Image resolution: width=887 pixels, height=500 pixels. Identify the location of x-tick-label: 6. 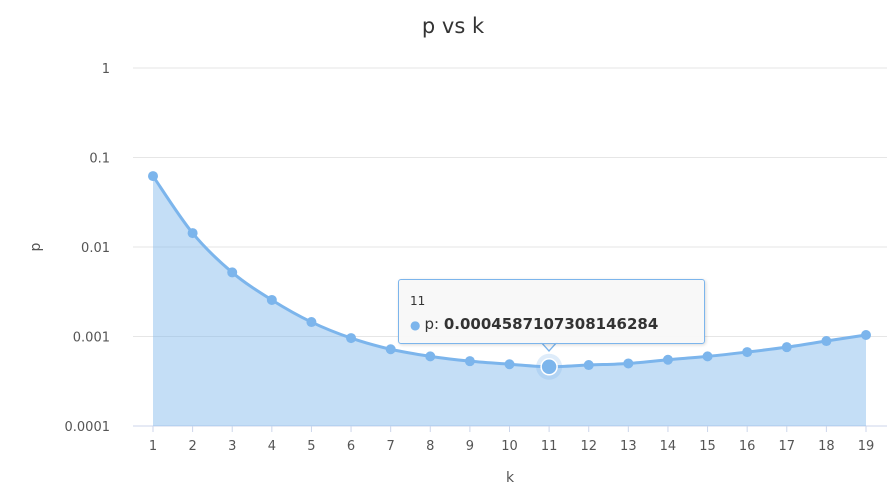
(351, 446).